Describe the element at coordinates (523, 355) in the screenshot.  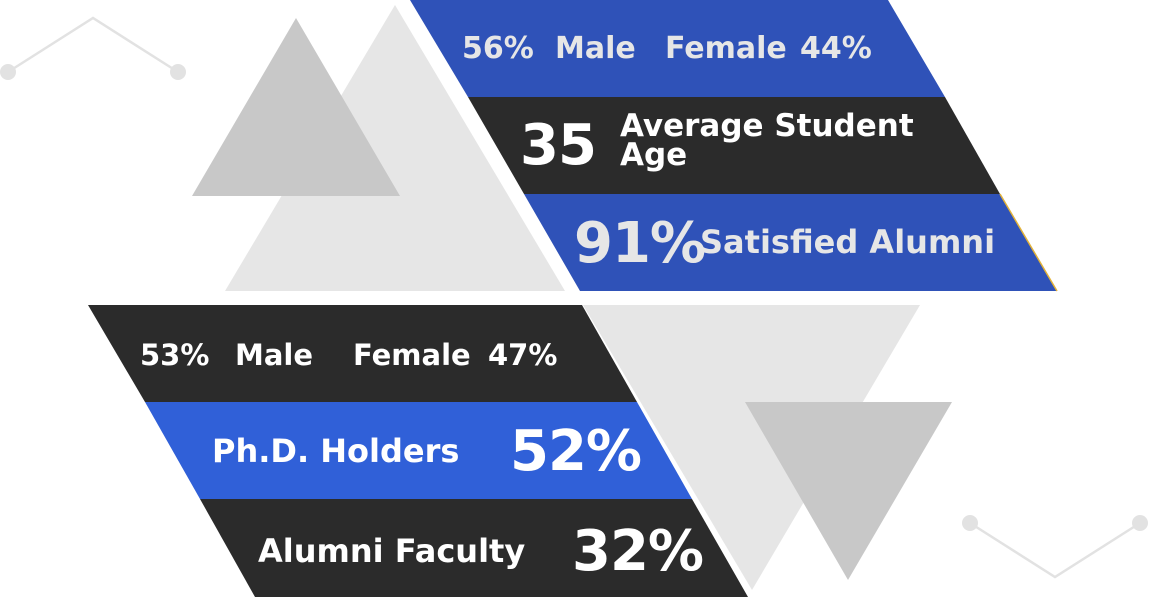
I see `faculty-female-pct: 47%` at that location.